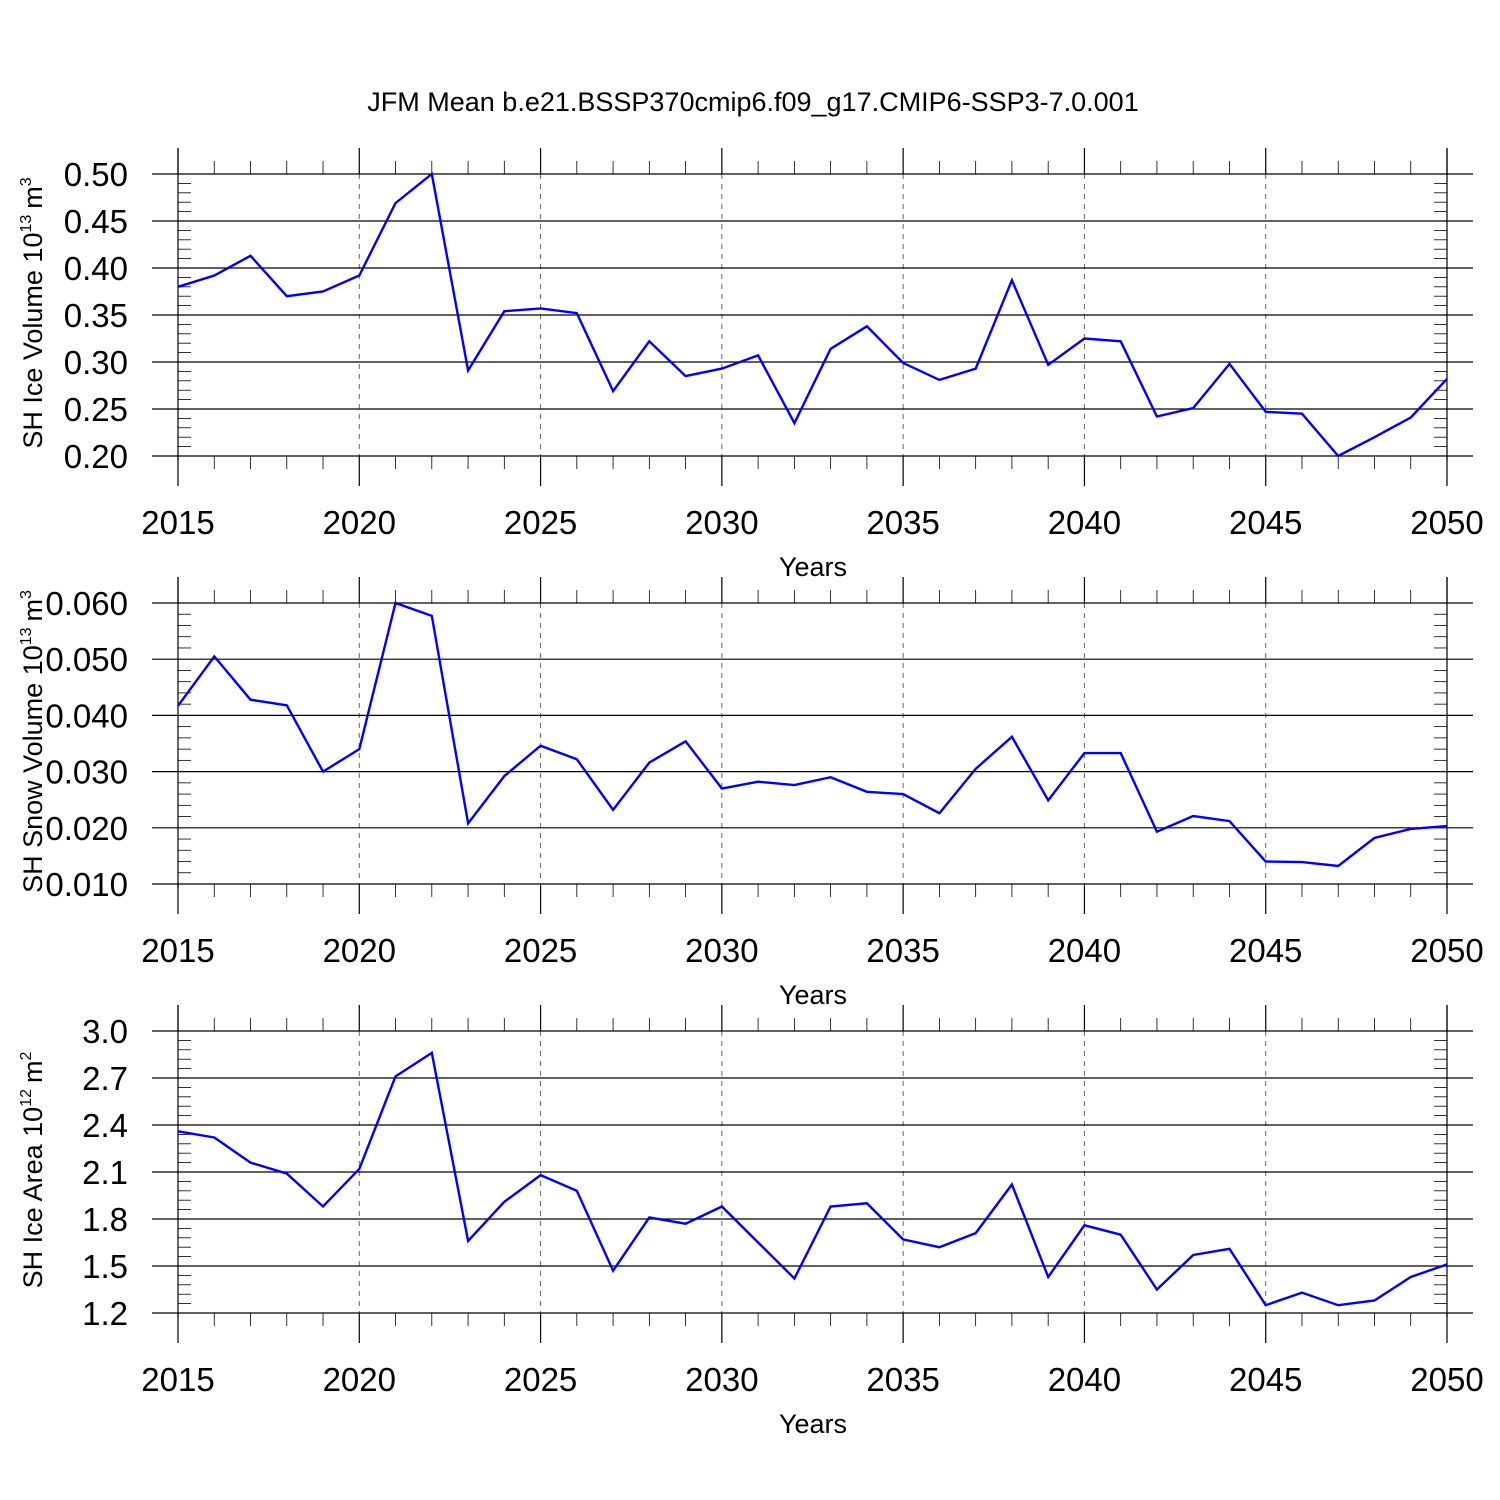 Image resolution: width=1500 pixels, height=1500 pixels. Describe the element at coordinates (26, 1056) in the screenshot. I see `y-axis-label-unit-exp: 2` at that location.